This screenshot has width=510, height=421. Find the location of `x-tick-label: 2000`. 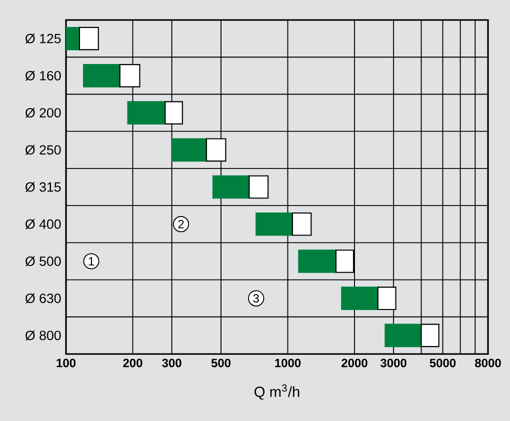

x-tick-label: 2000 is located at coordinates (355, 363).